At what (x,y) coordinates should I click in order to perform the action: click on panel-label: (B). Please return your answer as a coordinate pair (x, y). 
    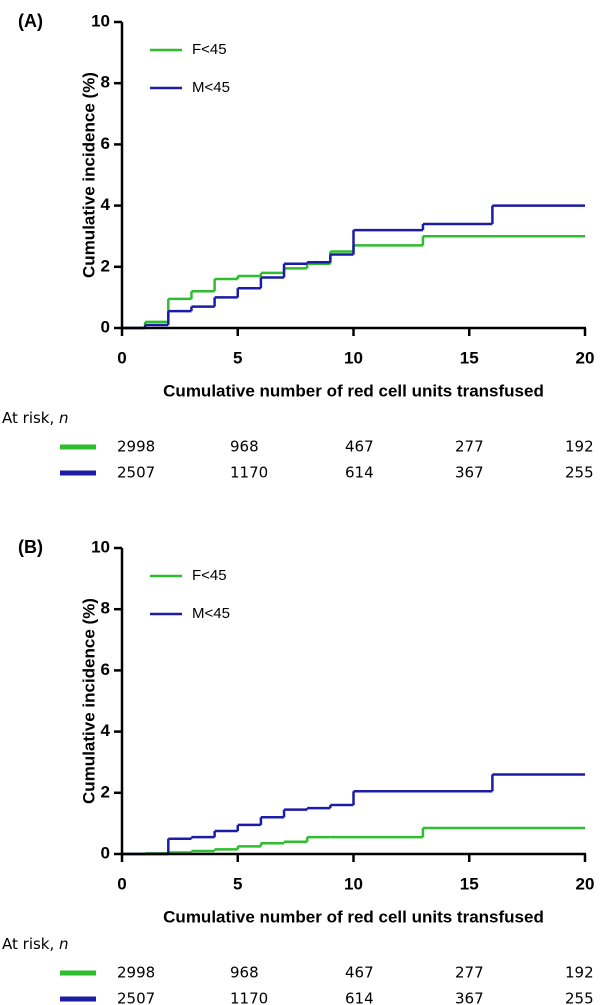
    Looking at the image, I should click on (30, 547).